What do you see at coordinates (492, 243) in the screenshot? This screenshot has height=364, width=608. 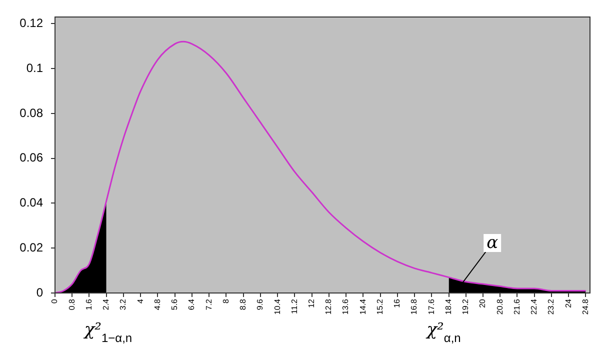 I see `annotation: α` at bounding box center [492, 243].